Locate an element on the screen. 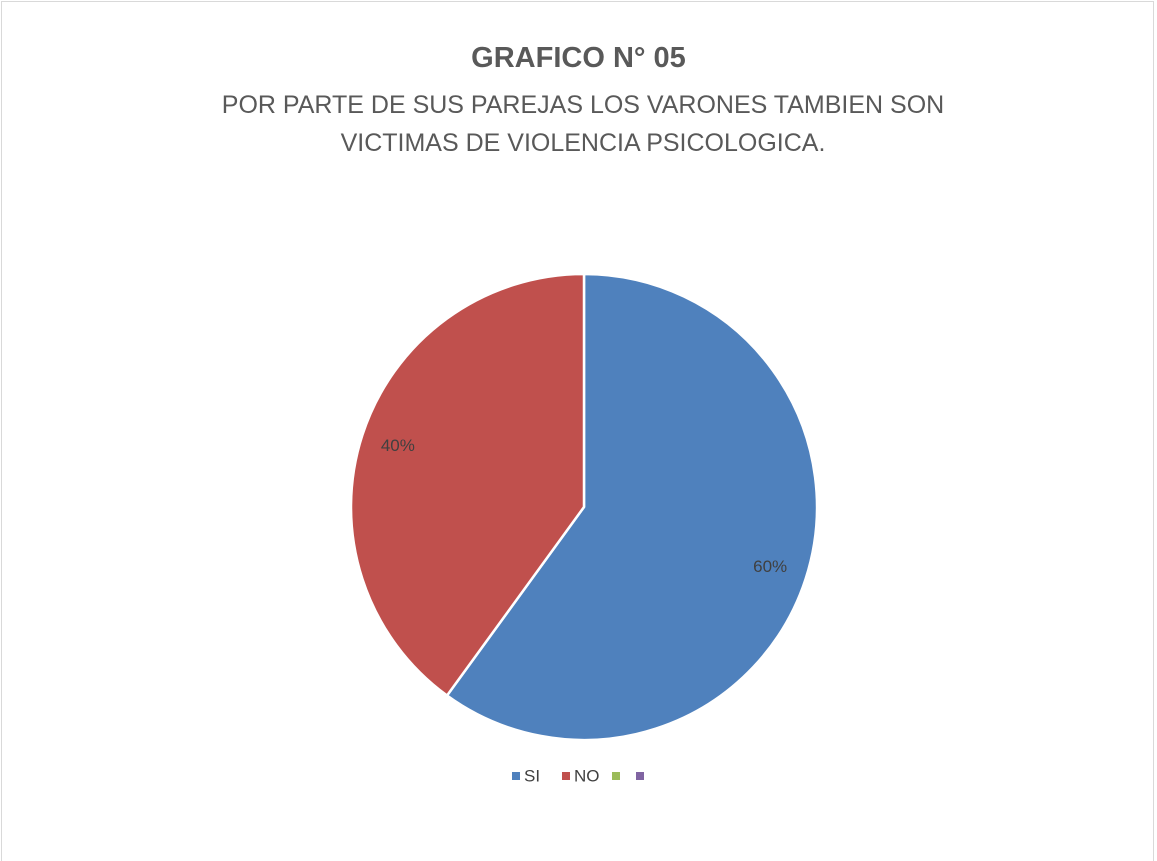 This screenshot has height=861, width=1157. chart-title: GRAFICO N° 05 is located at coordinates (578, 58).